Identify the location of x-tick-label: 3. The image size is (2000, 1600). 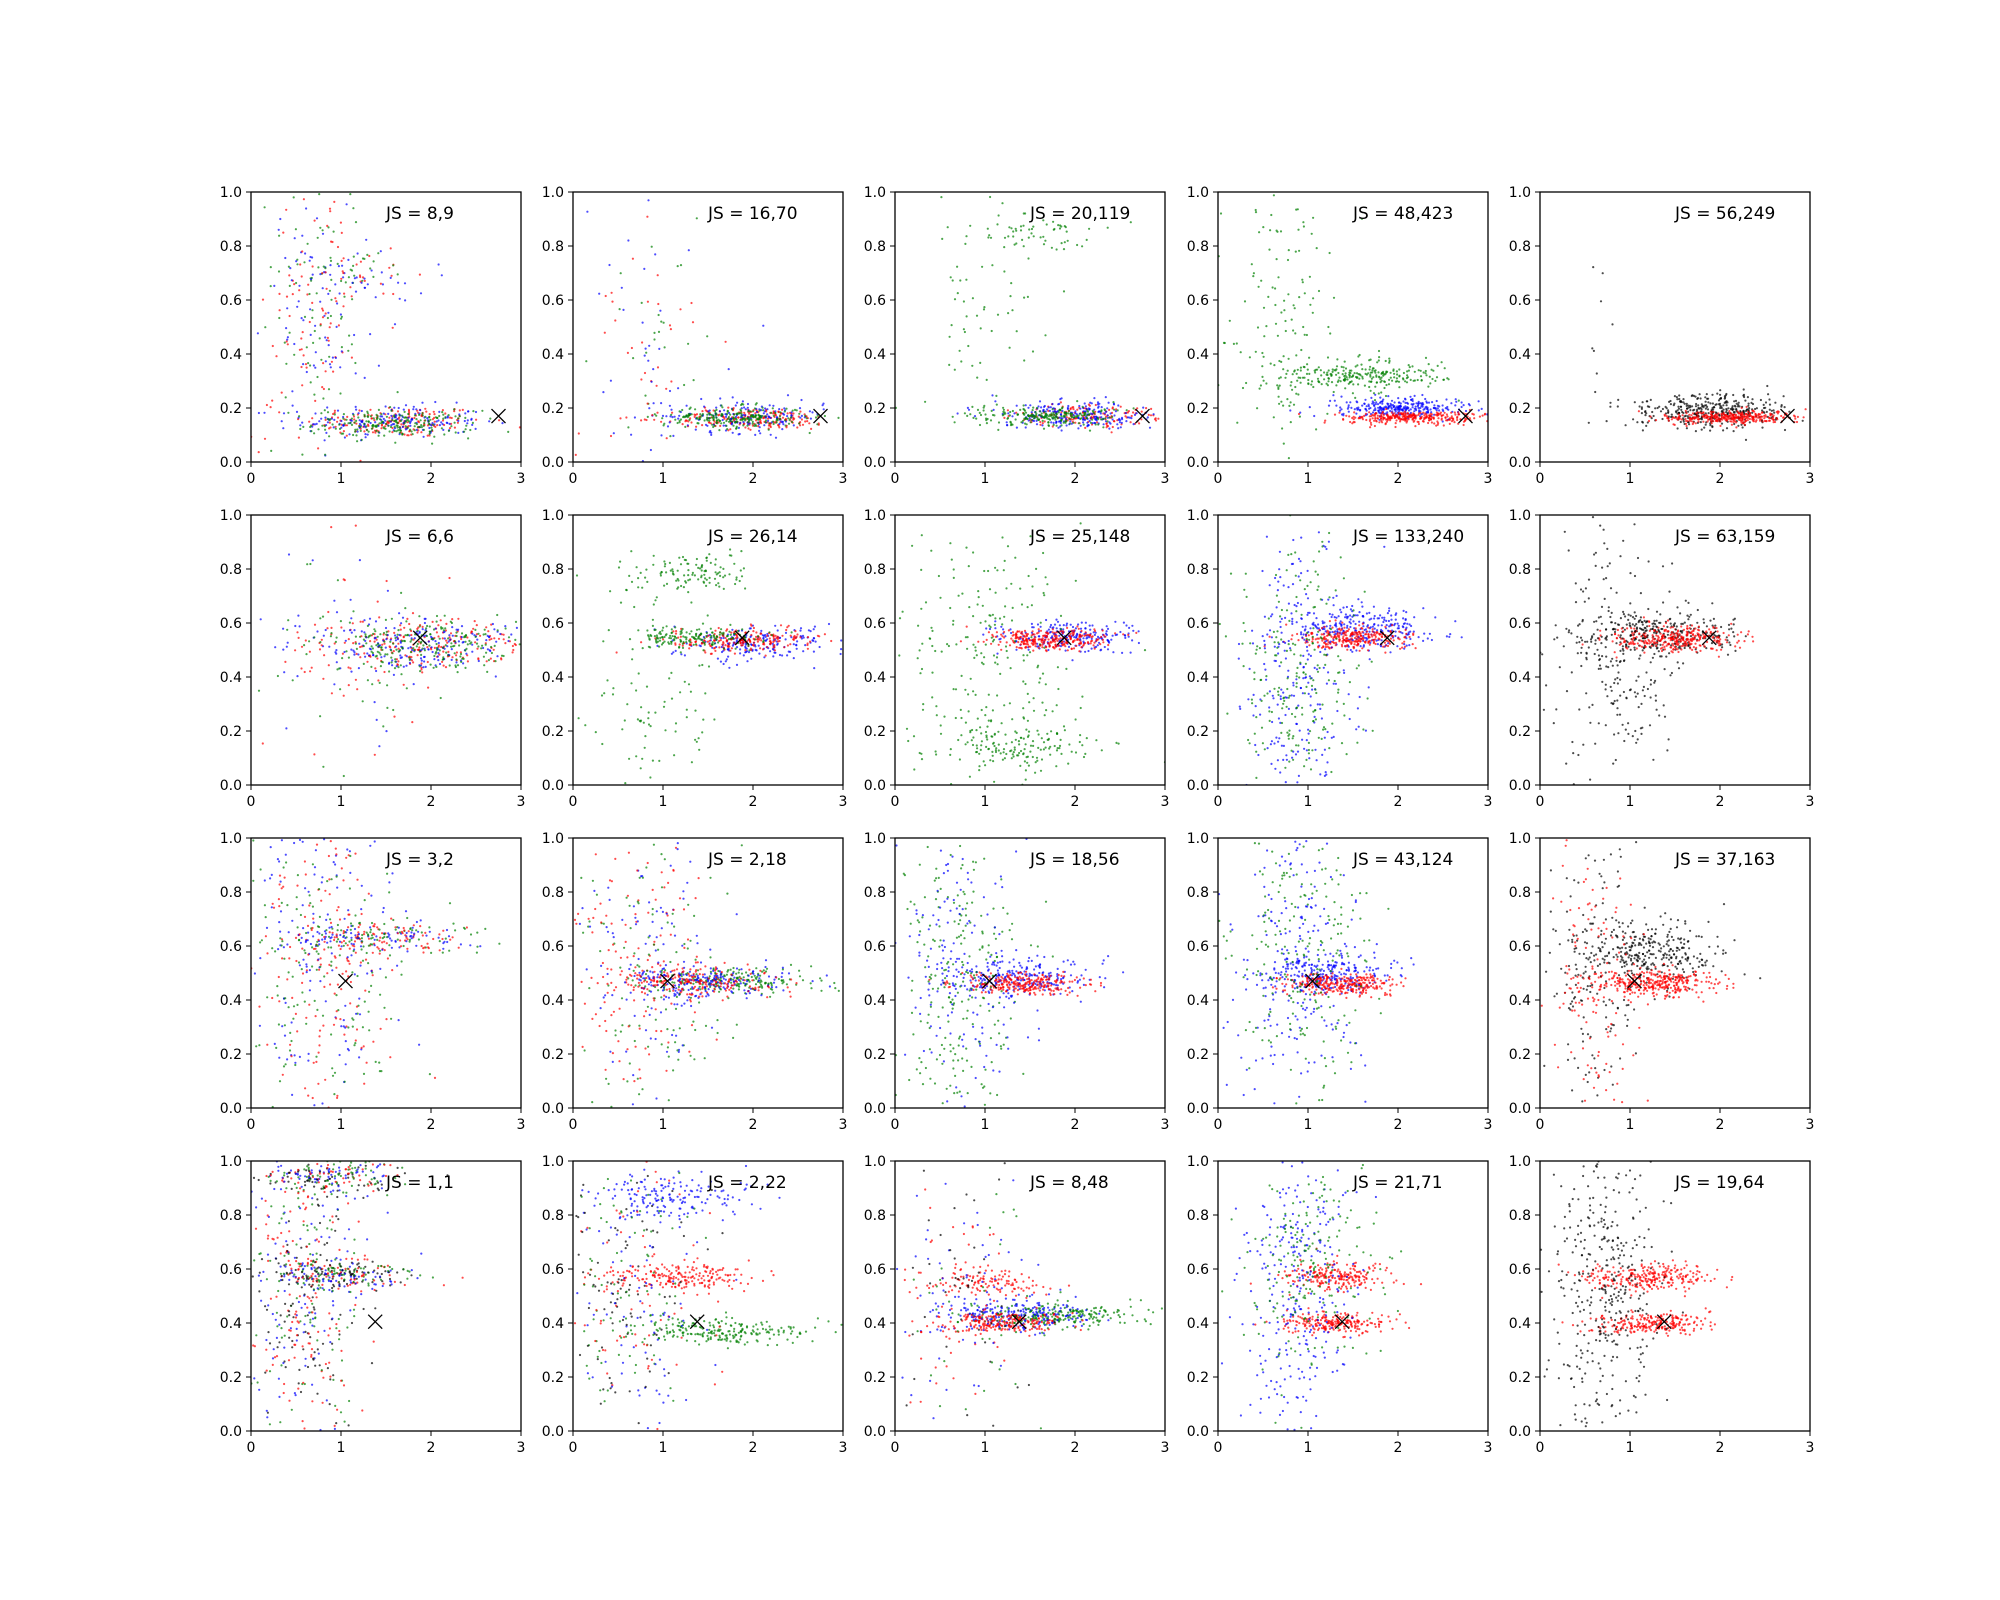
(1165, 479).